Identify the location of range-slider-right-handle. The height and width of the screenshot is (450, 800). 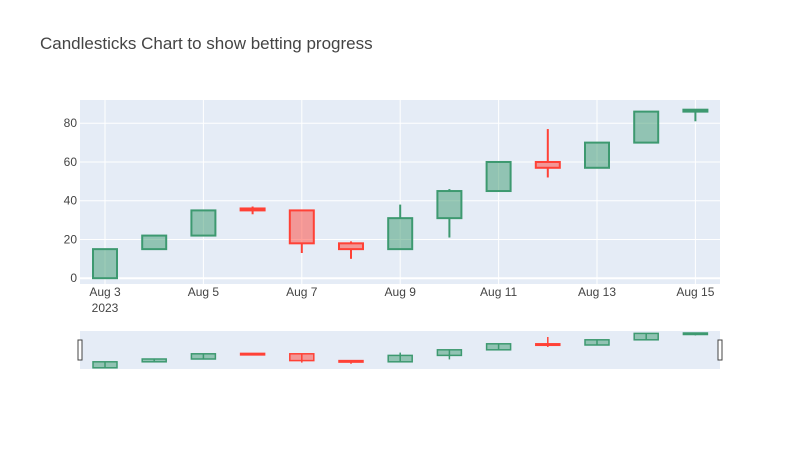
(720, 350).